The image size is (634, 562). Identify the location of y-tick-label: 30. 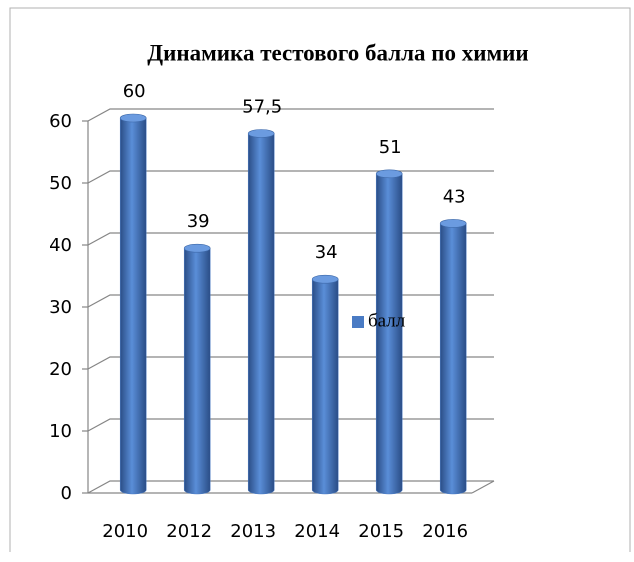
(60, 307).